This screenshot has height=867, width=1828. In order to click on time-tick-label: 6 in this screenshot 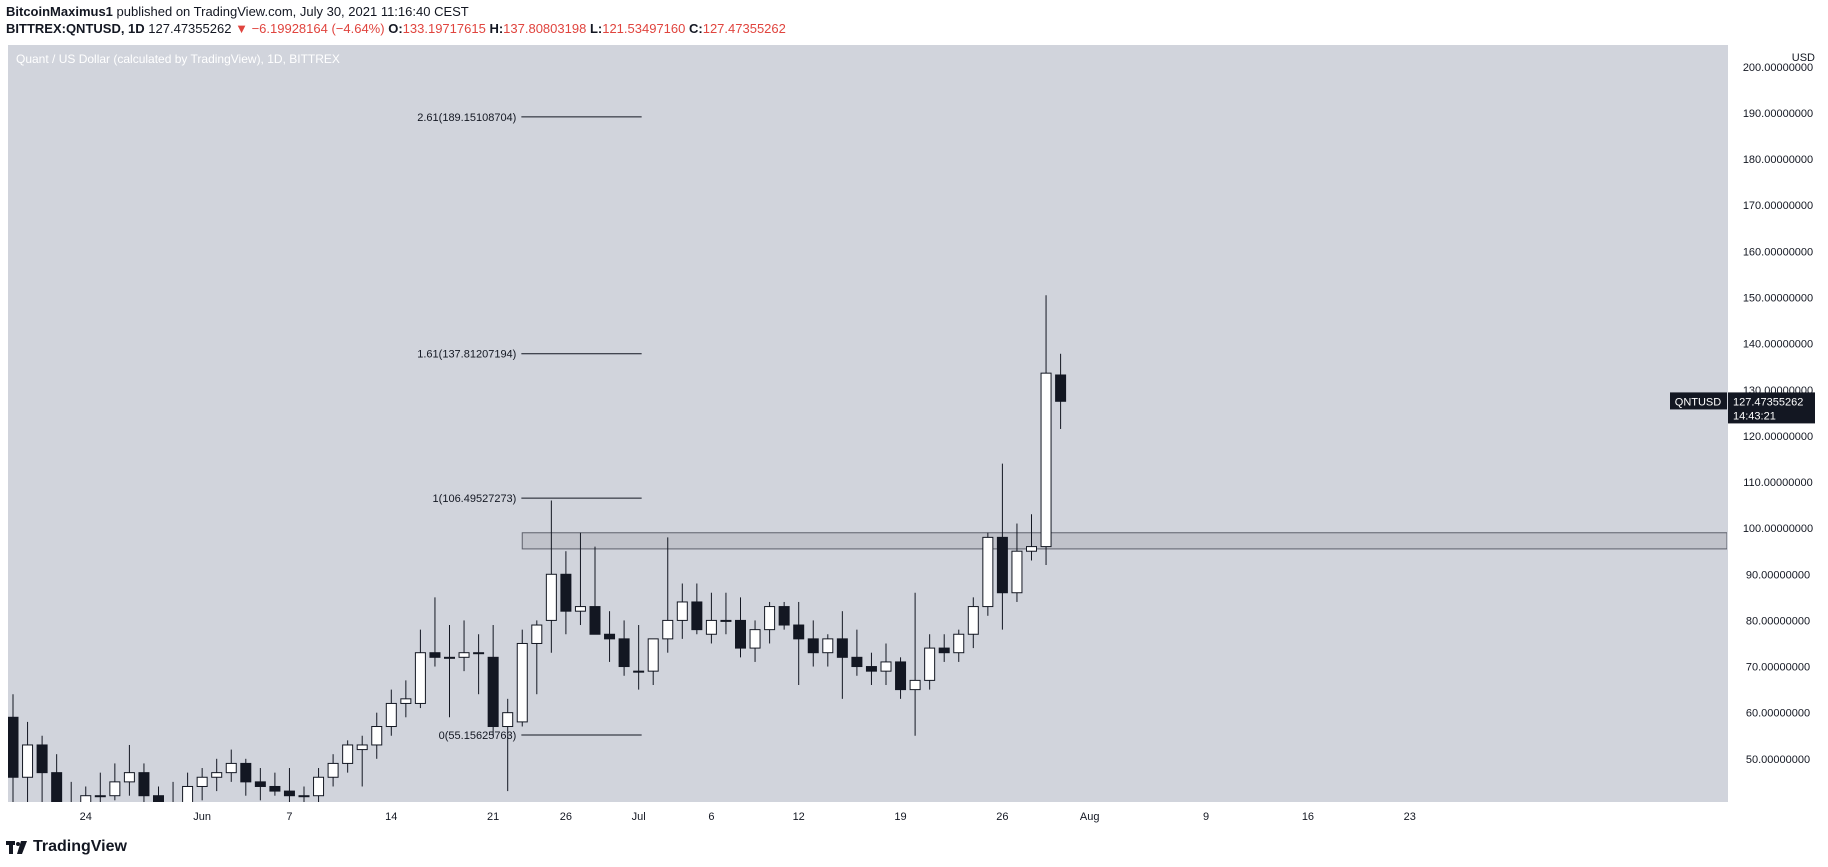, I will do `click(711, 817)`.